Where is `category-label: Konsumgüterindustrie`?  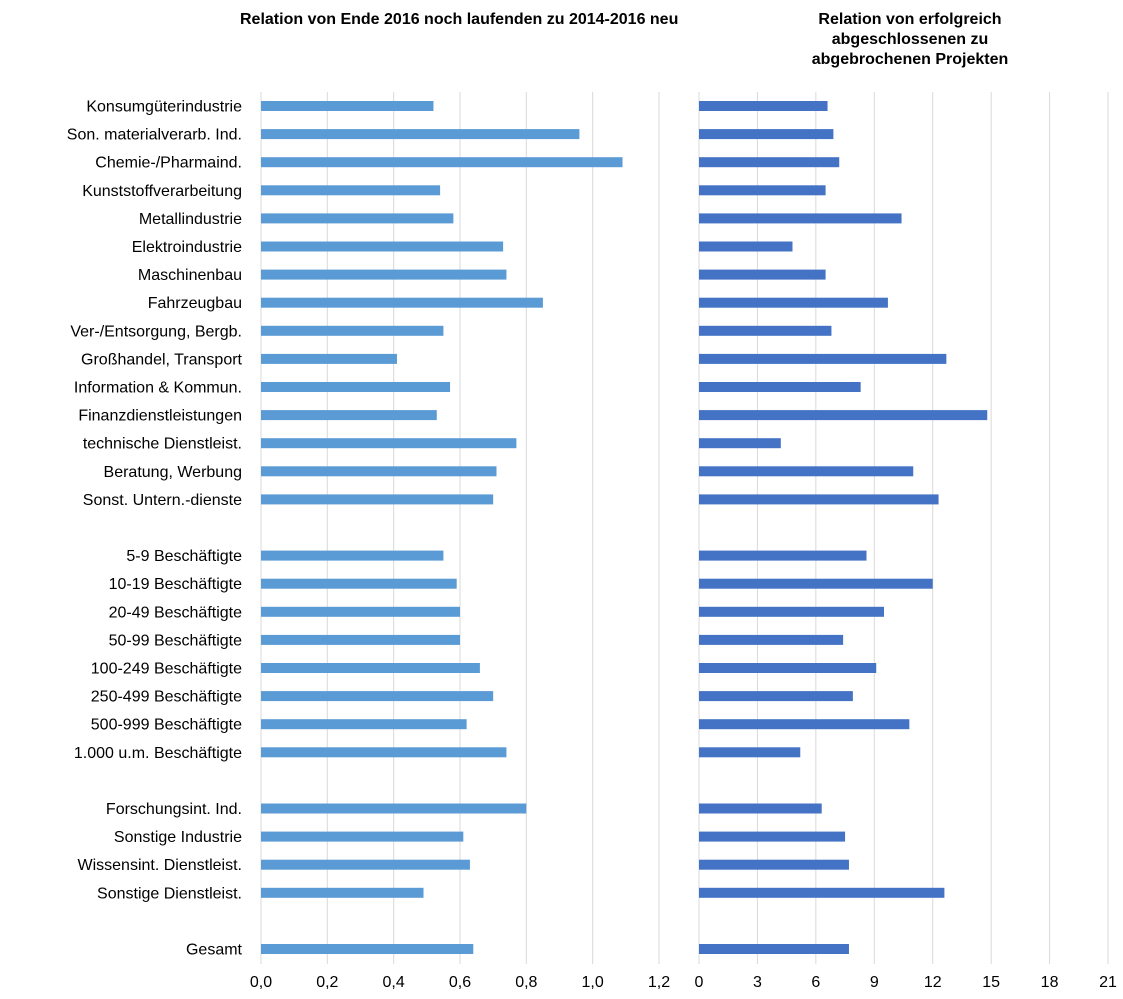 category-label: Konsumgüterindustrie is located at coordinates (164, 107).